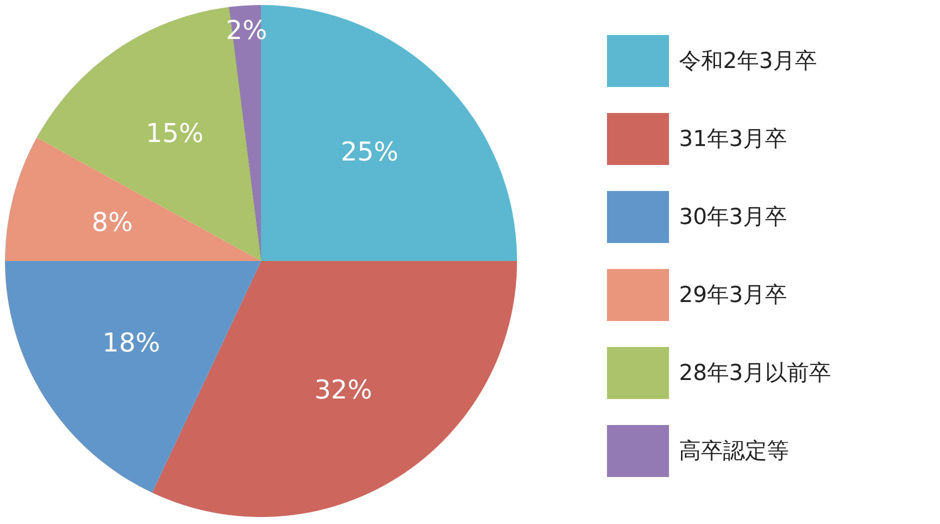  What do you see at coordinates (133, 377) in the screenshot?
I see `pie-slice` at bounding box center [133, 377].